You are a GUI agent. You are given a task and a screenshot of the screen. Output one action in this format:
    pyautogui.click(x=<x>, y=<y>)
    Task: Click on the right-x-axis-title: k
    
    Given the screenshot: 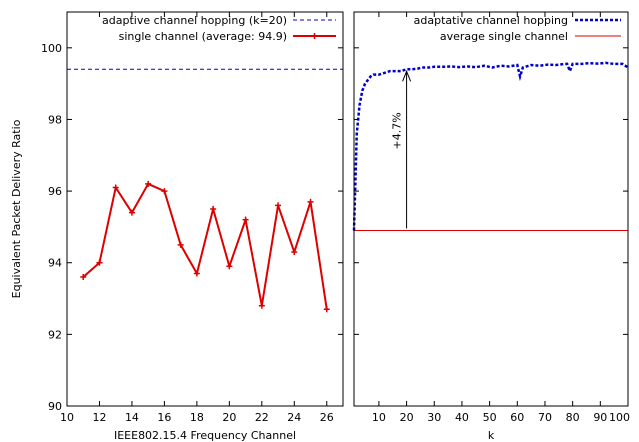 What is the action you would take?
    pyautogui.click(x=491, y=435)
    